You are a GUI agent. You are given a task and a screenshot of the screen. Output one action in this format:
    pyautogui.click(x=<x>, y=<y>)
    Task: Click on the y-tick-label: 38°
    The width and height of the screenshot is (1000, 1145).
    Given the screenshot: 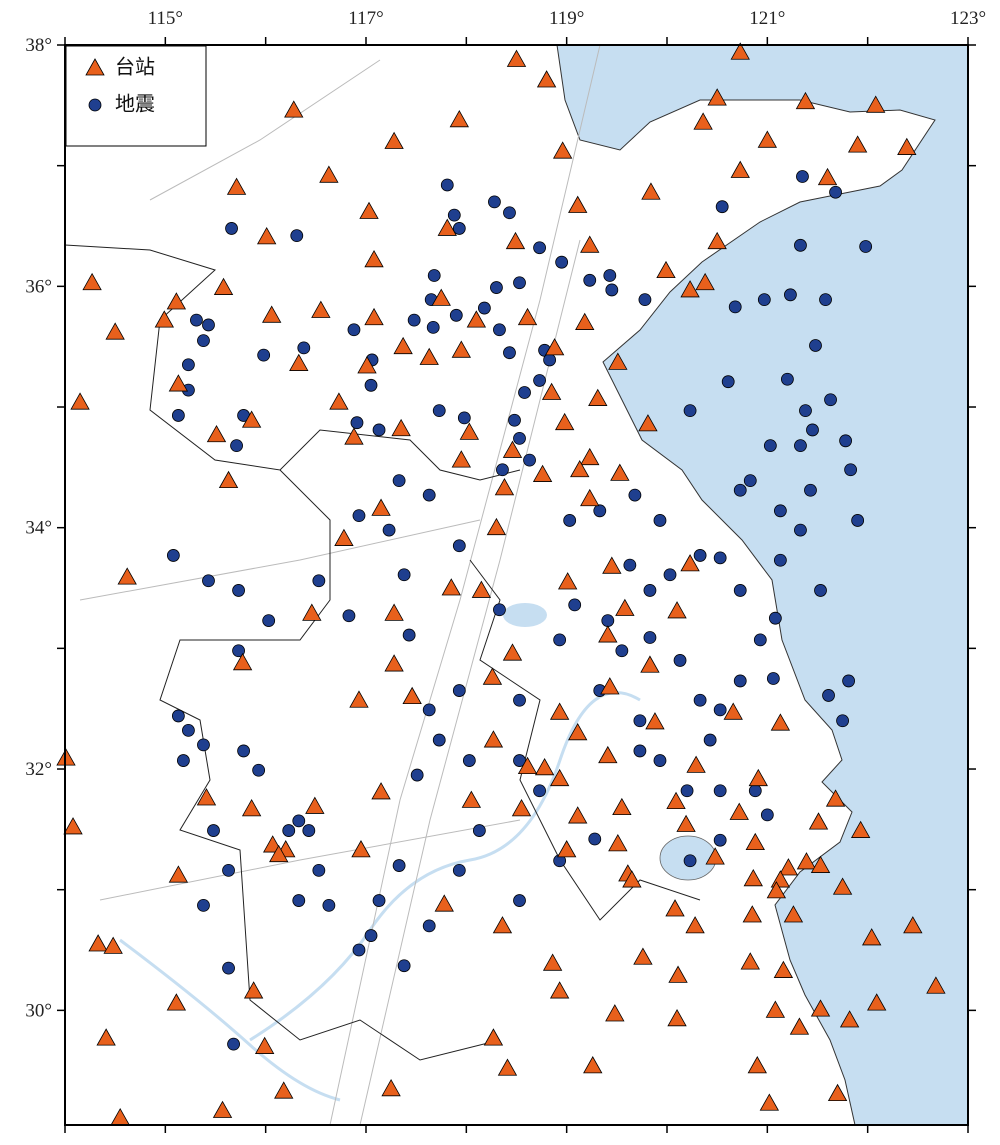 What is the action you would take?
    pyautogui.click(x=38, y=45)
    